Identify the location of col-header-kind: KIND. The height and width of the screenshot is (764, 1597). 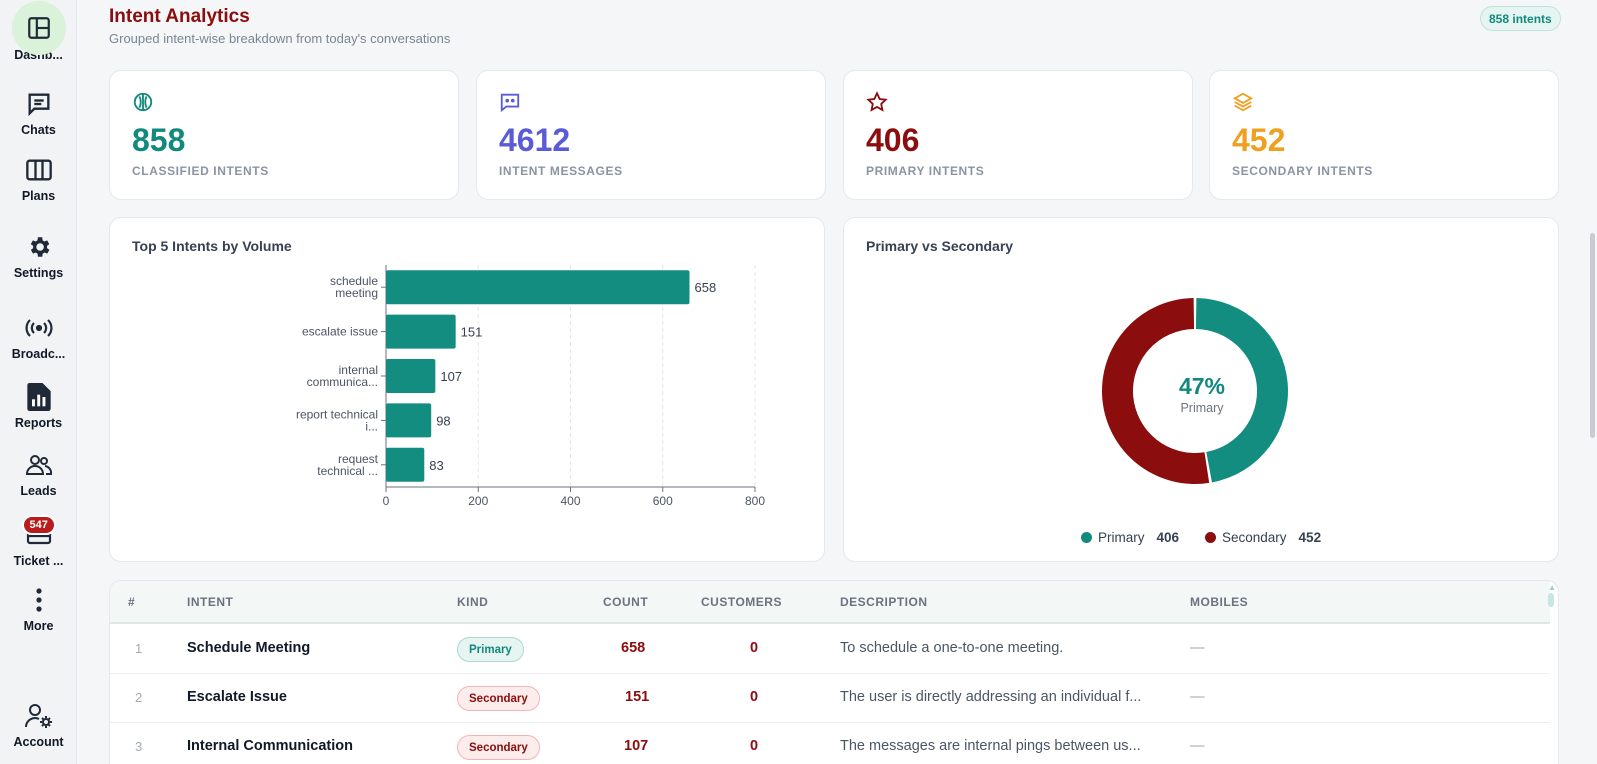
(473, 602).